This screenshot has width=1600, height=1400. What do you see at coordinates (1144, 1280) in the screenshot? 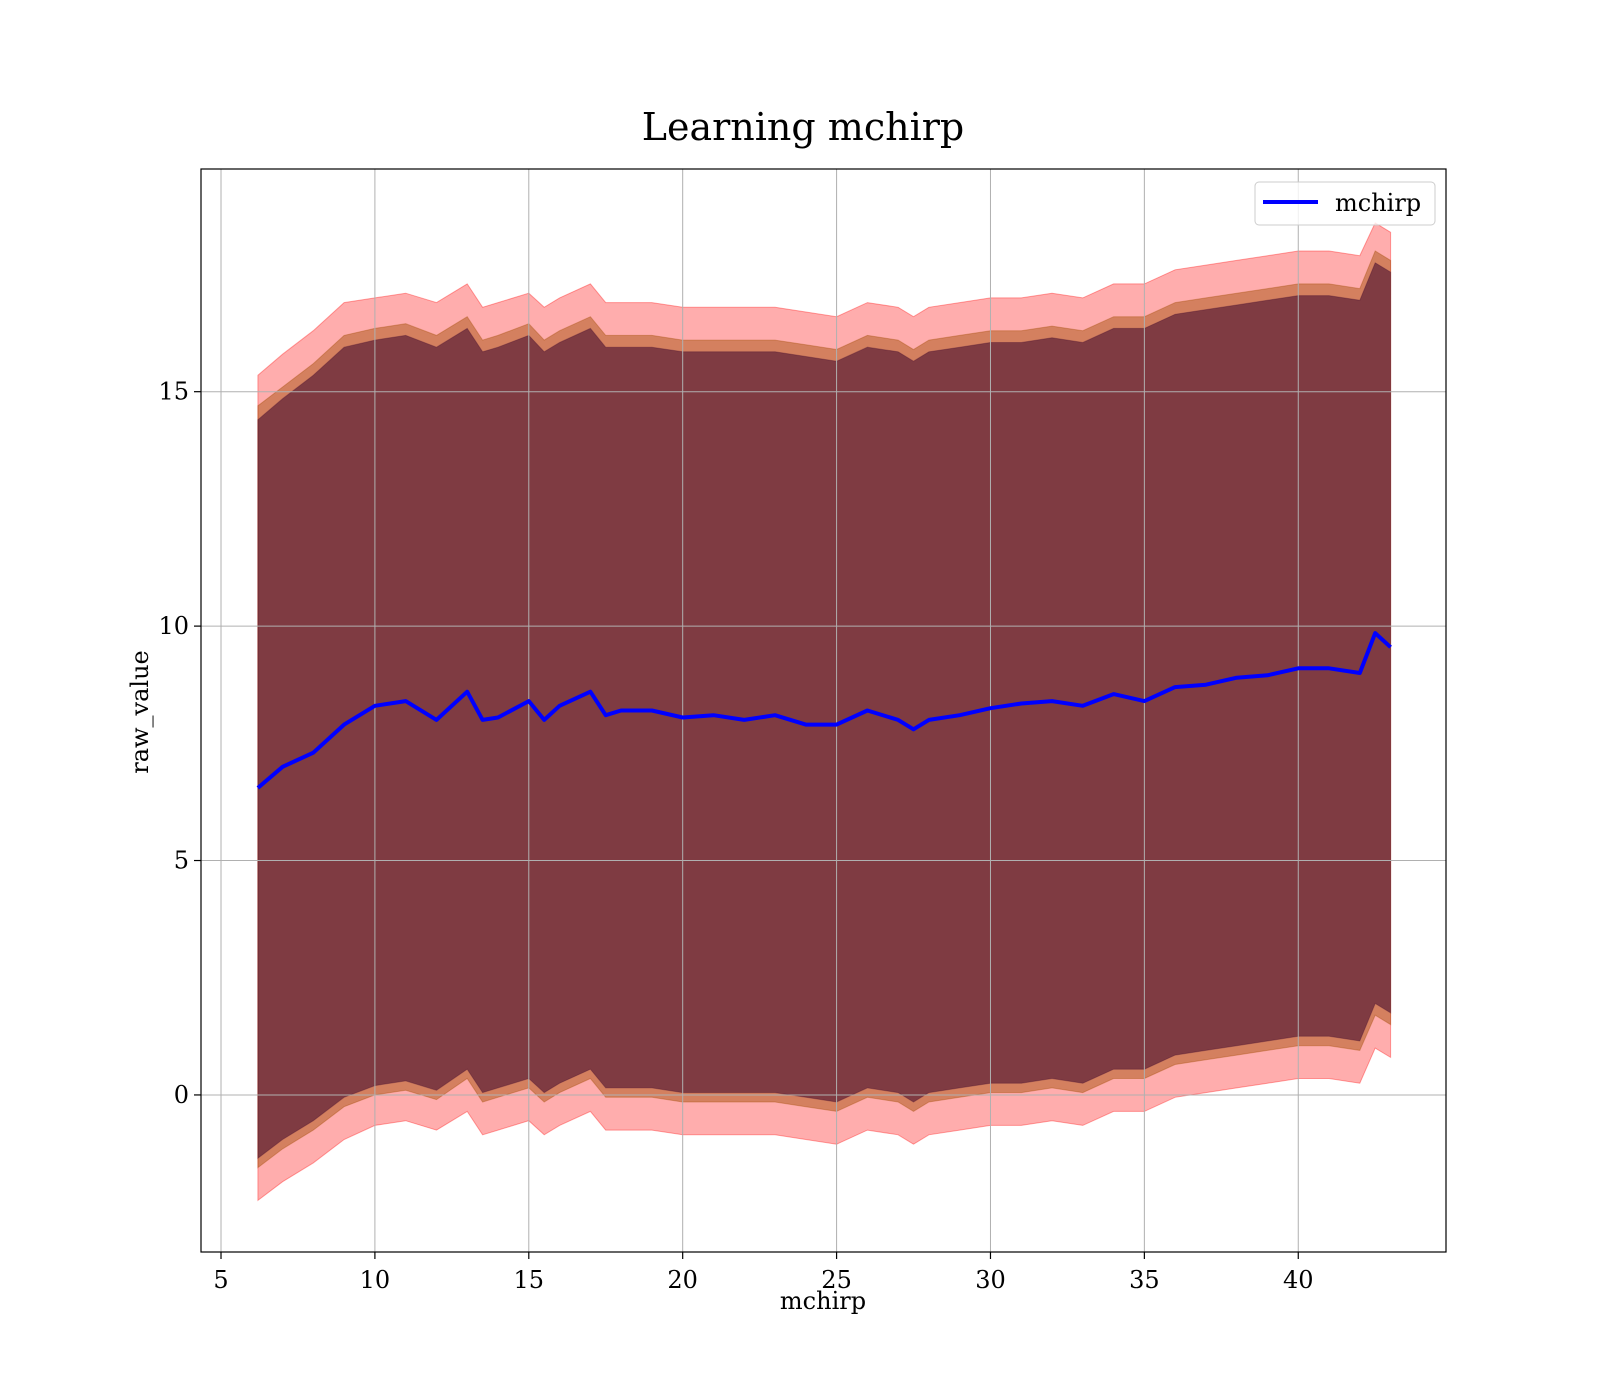
I see `x-tick-label: 35` at bounding box center [1144, 1280].